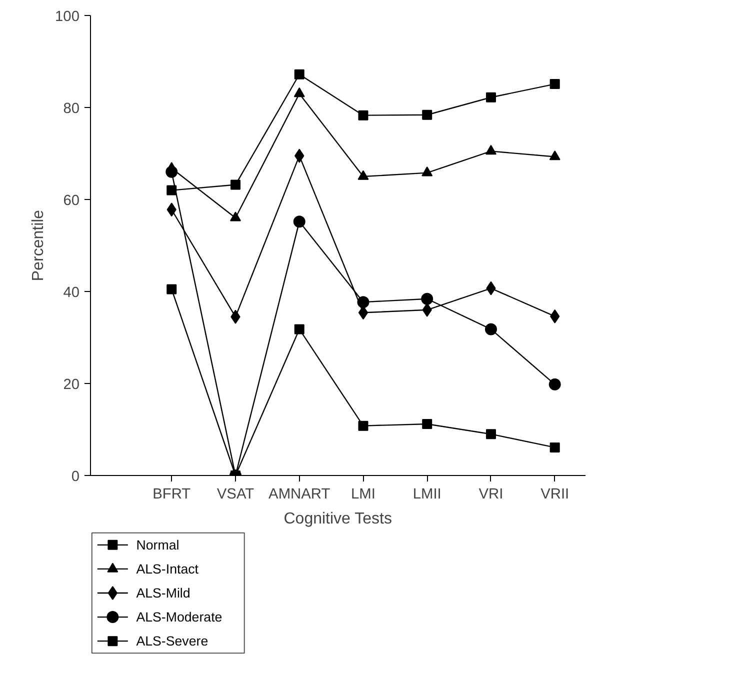 The width and height of the screenshot is (746, 695). What do you see at coordinates (235, 494) in the screenshot?
I see `x-tick-label: VSAT` at bounding box center [235, 494].